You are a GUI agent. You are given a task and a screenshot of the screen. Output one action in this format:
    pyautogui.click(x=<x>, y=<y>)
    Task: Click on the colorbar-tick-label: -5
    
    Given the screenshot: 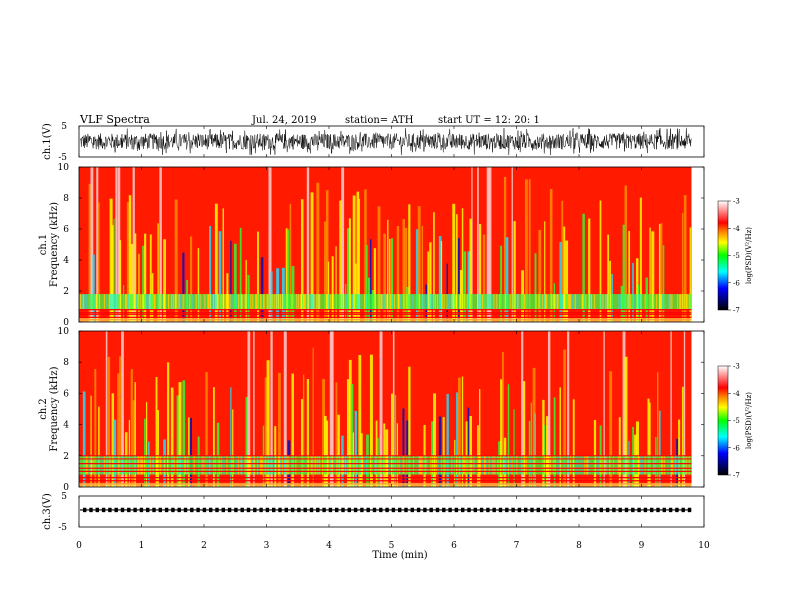 What is the action you would take?
    pyautogui.click(x=736, y=421)
    